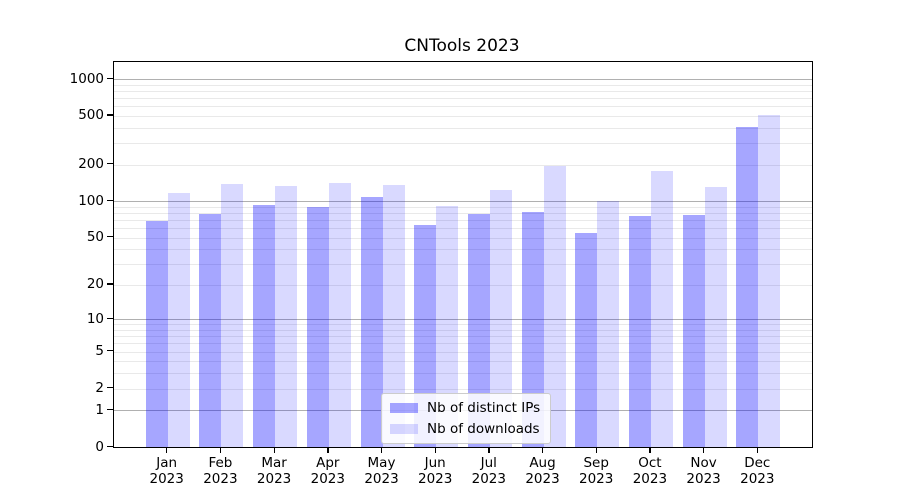 This screenshot has width=900, height=500. Describe the element at coordinates (91, 164) in the screenshot. I see `y-tick-label: 200` at that location.